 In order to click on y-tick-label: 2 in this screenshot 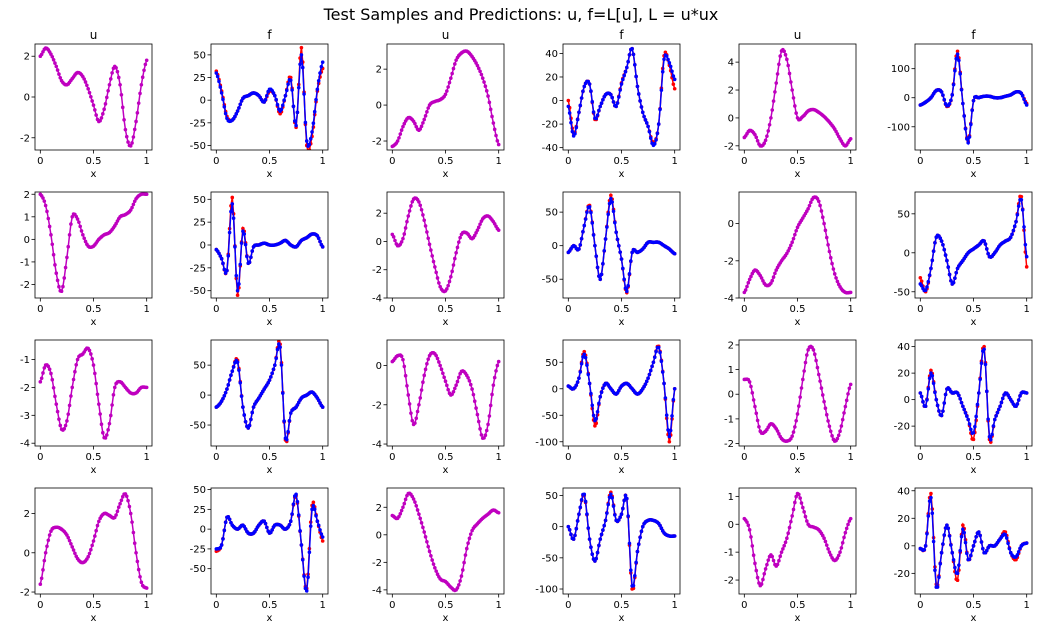, I will do `click(27, 514)`.